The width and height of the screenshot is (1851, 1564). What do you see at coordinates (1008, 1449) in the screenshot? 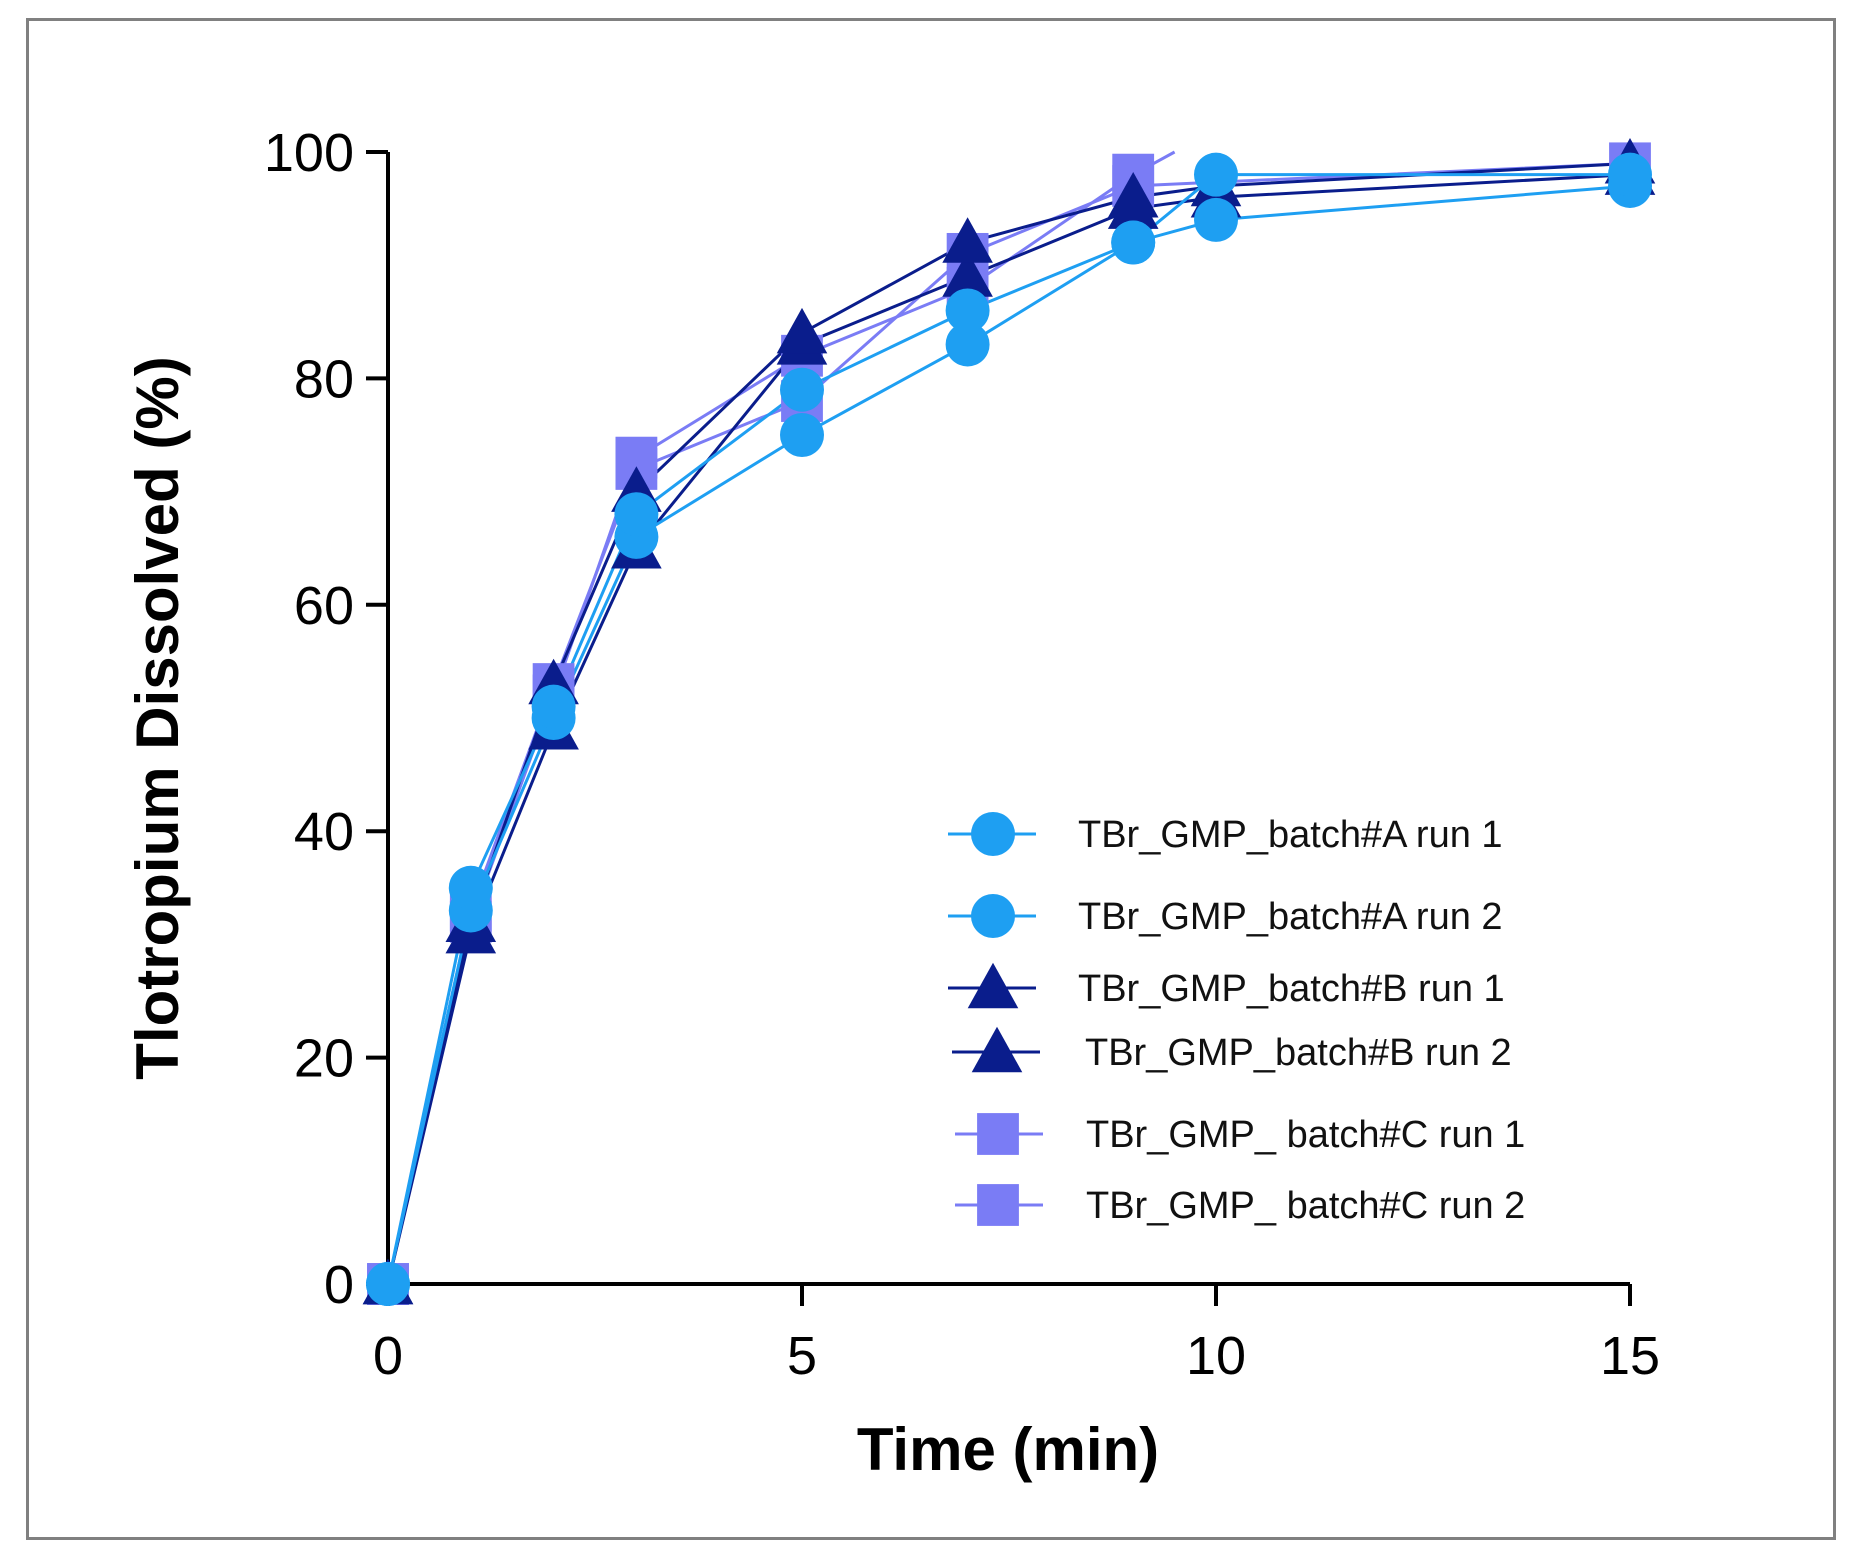
I see `x-axis-title: Time (min)` at bounding box center [1008, 1449].